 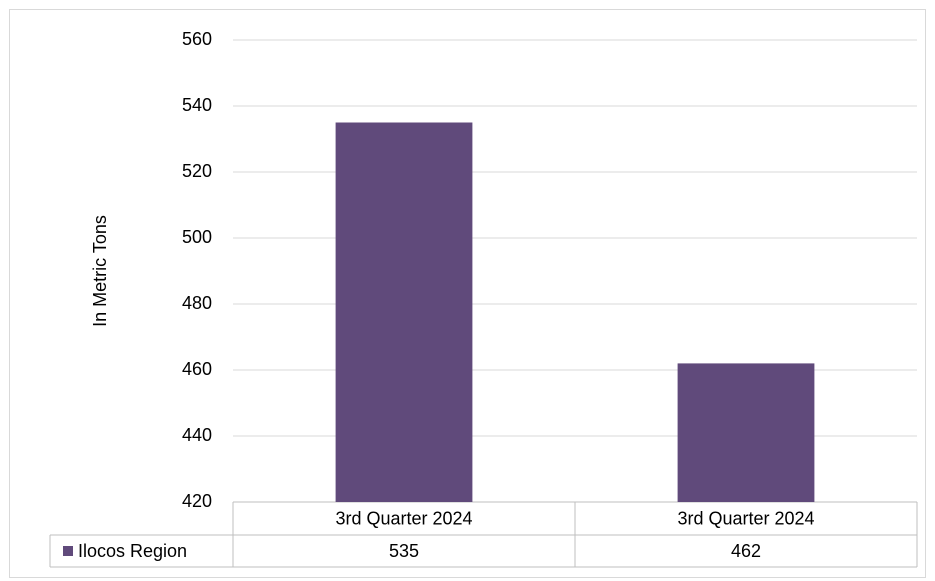 I want to click on table-value: 462, so click(x=746, y=551).